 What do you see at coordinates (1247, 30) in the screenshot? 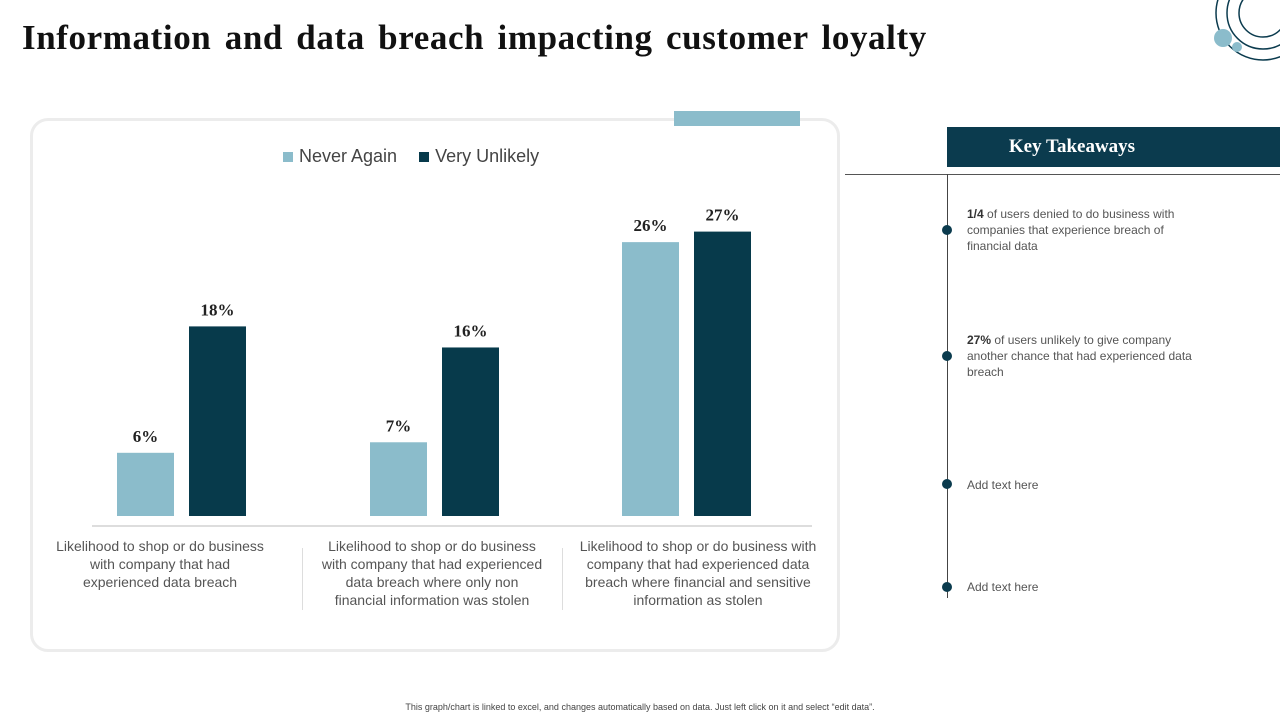
I see `decorative-circles-icon` at bounding box center [1247, 30].